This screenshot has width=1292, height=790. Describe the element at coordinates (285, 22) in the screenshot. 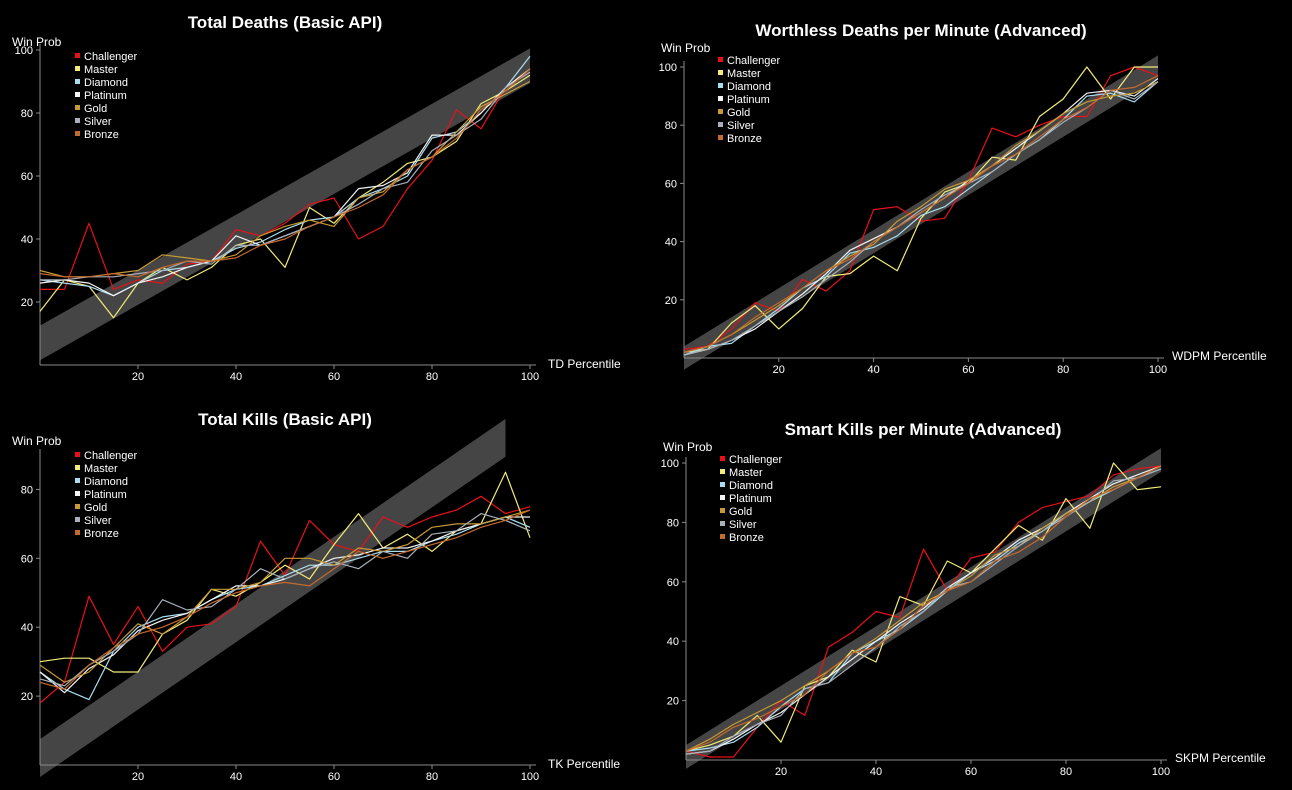

I see `chart-title: Total Deaths (Basic API)` at that location.